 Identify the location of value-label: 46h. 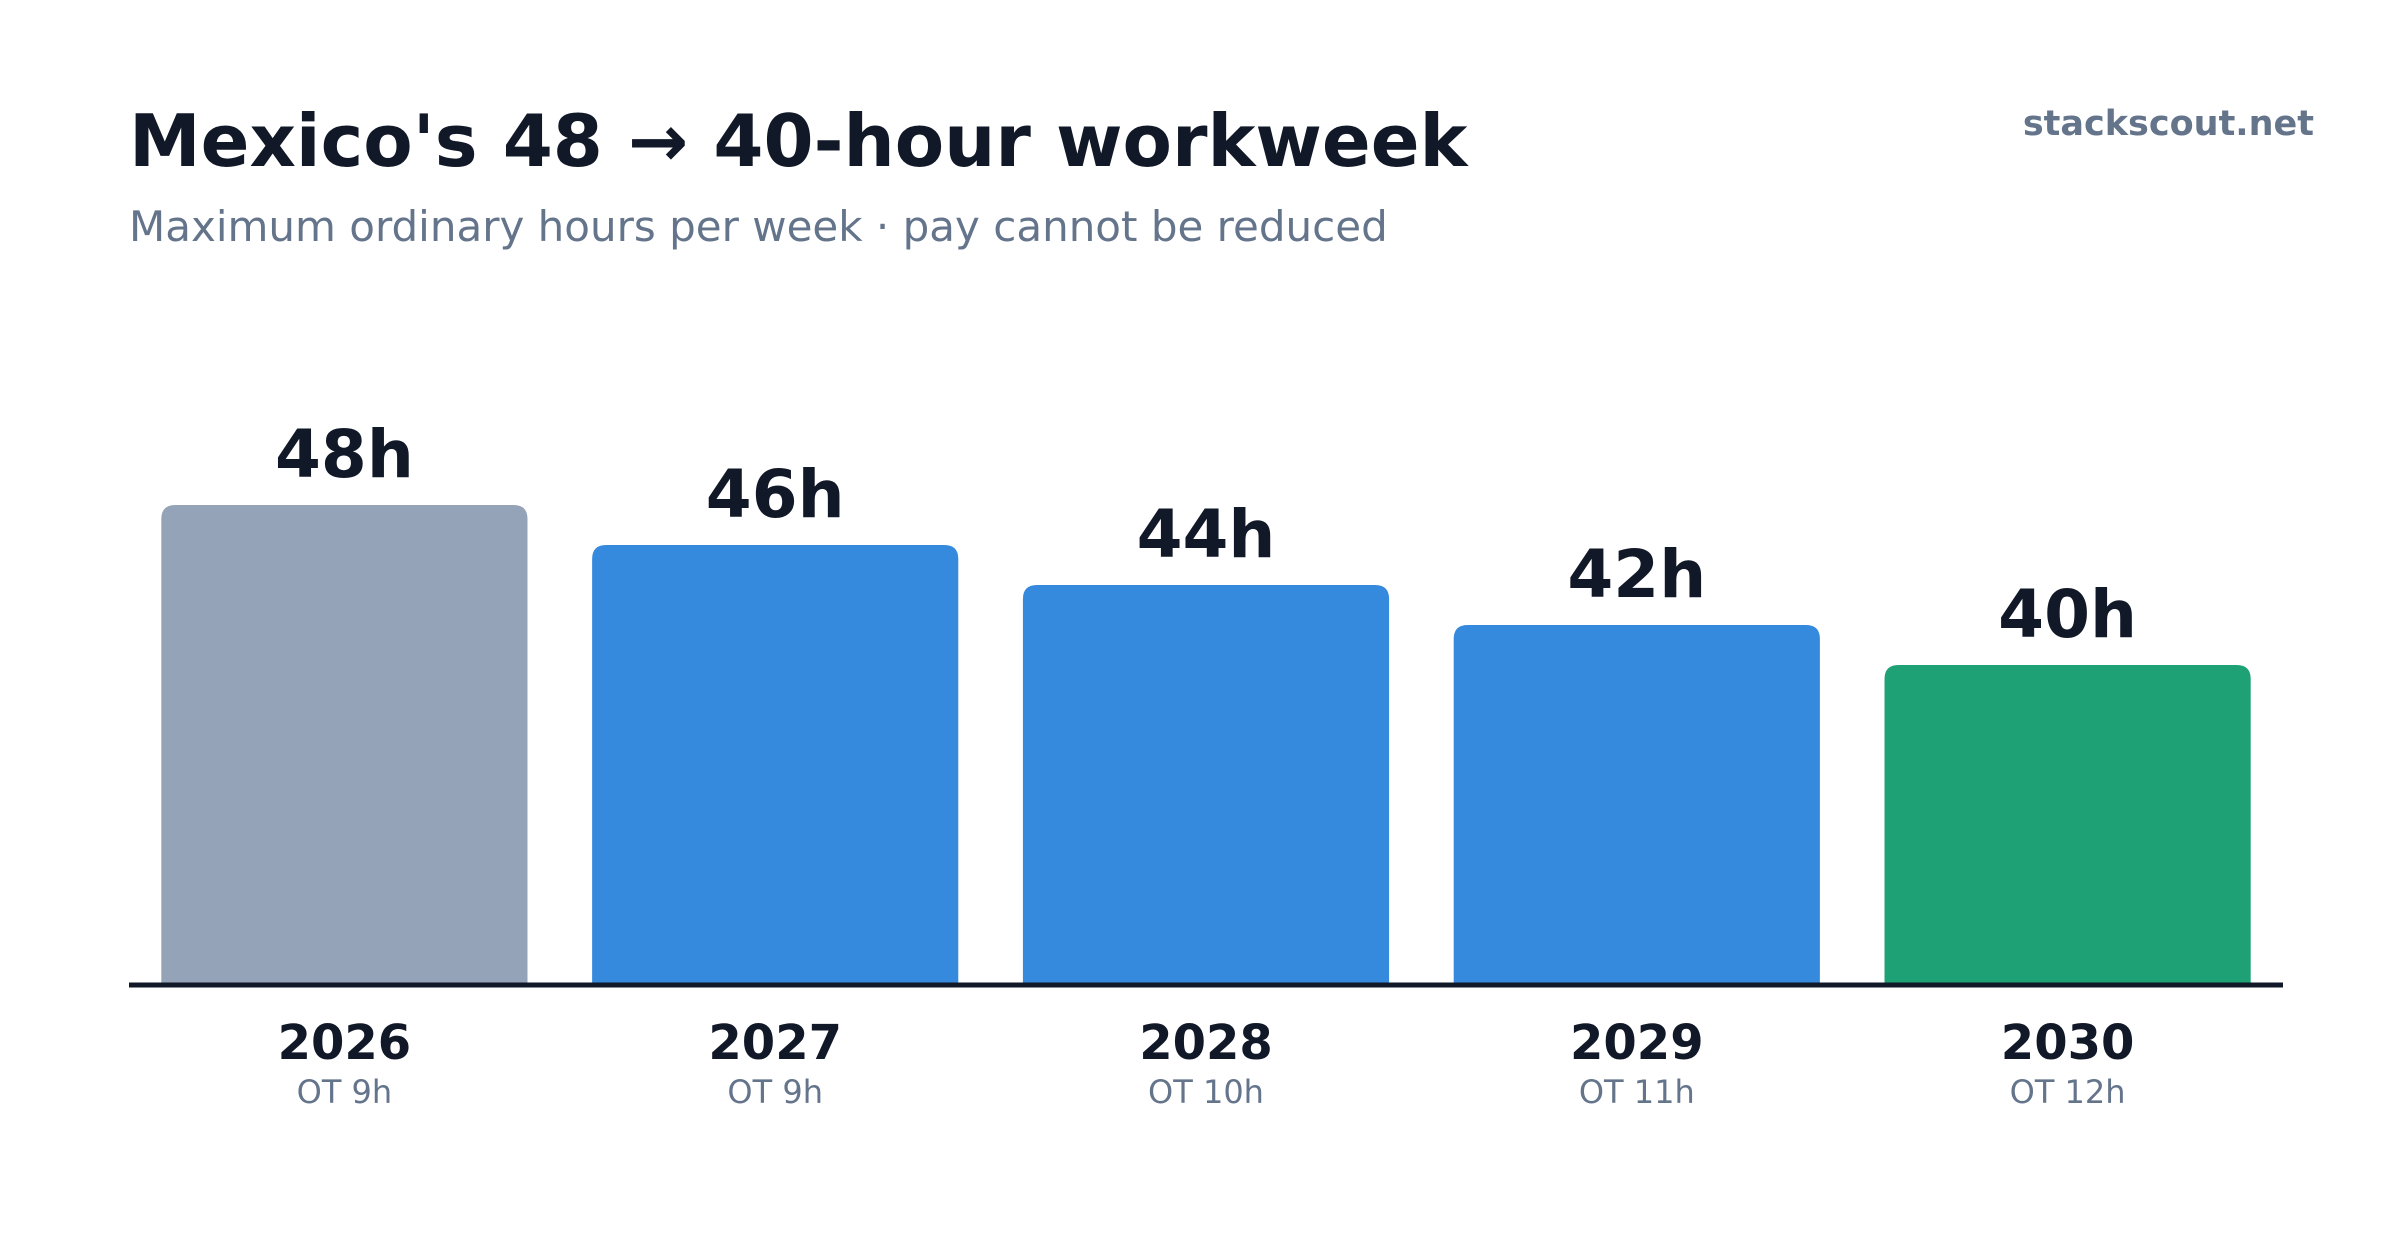
(775, 494).